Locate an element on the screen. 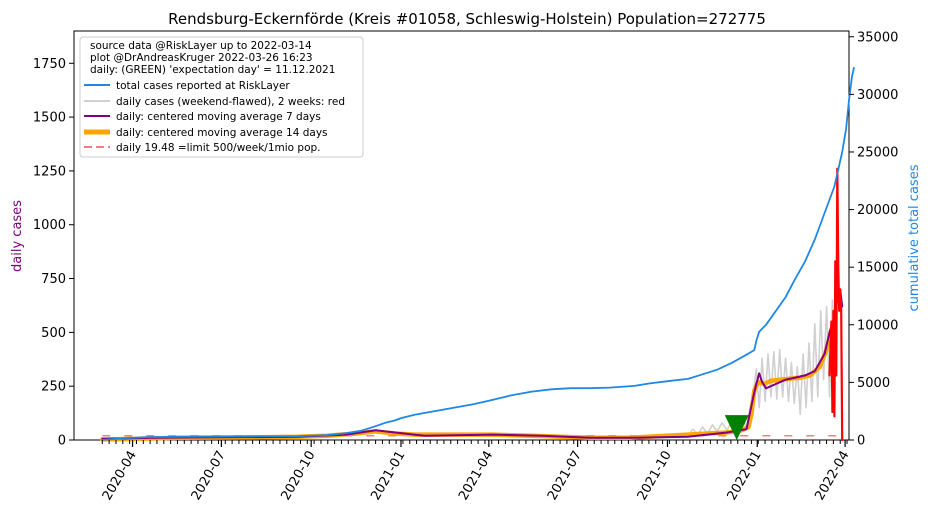  x-tick-label: 2021-10 is located at coordinates (655, 476).